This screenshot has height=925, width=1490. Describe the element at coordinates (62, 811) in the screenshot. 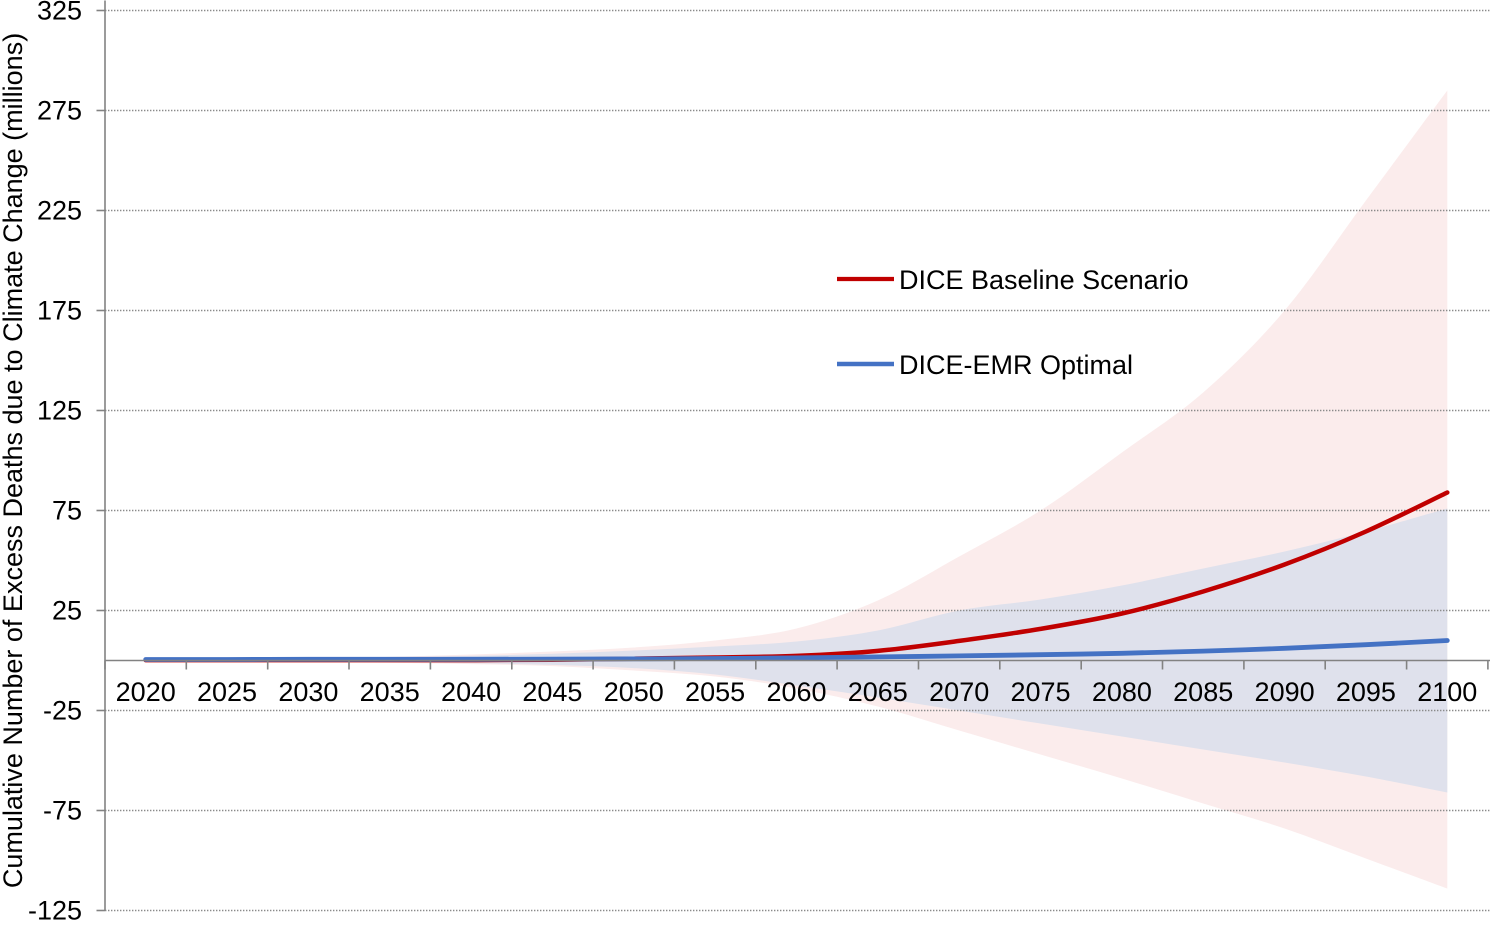

I see `svg-text: -75` at that location.